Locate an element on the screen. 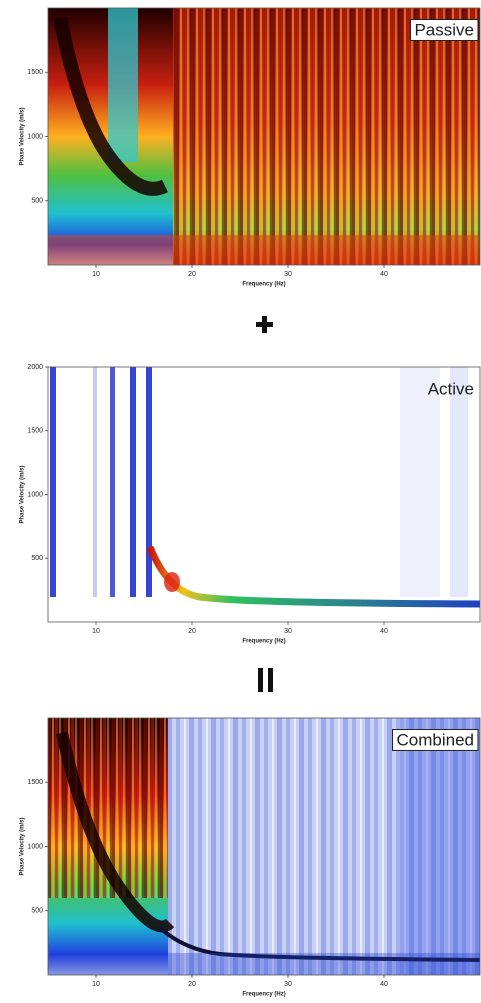  plus-sign is located at coordinates (264, 324).